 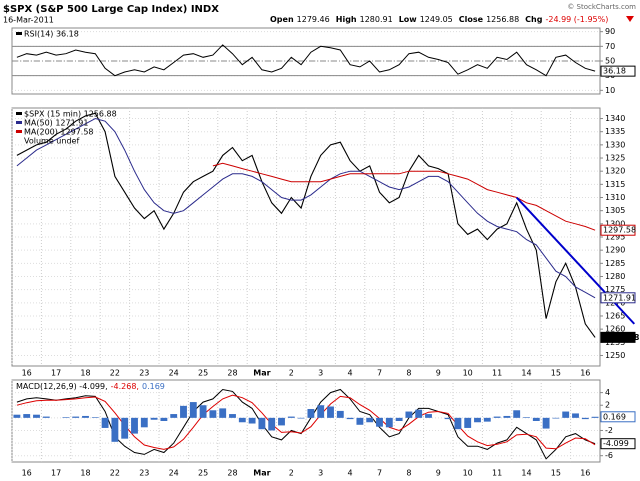 What do you see at coordinates (607, 392) in the screenshot?
I see `y-tick-label: 4` at bounding box center [607, 392].